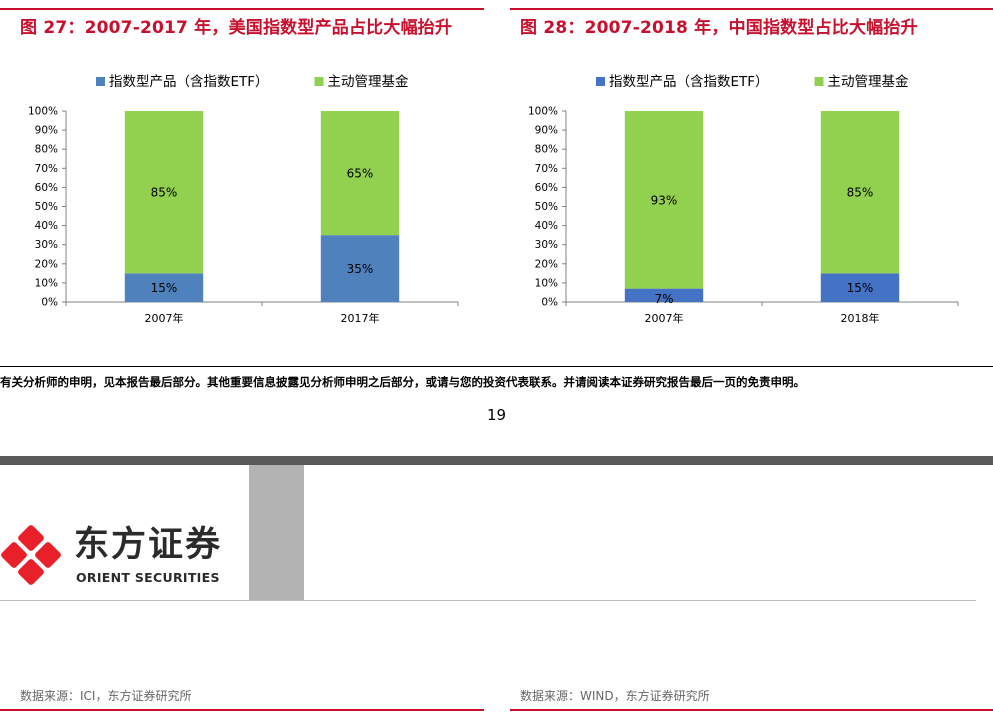  What do you see at coordinates (148, 545) in the screenshot?
I see `logo-chinese-name: 东方证券` at bounding box center [148, 545].